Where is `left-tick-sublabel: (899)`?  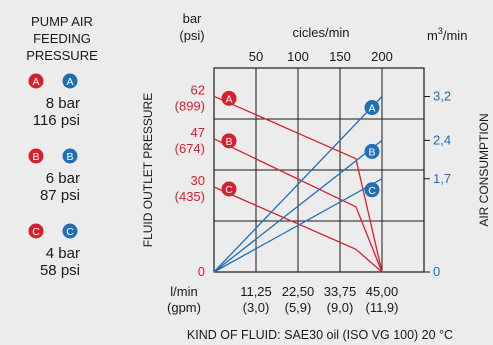
left-tick-sublabel: (899) is located at coordinates (190, 105).